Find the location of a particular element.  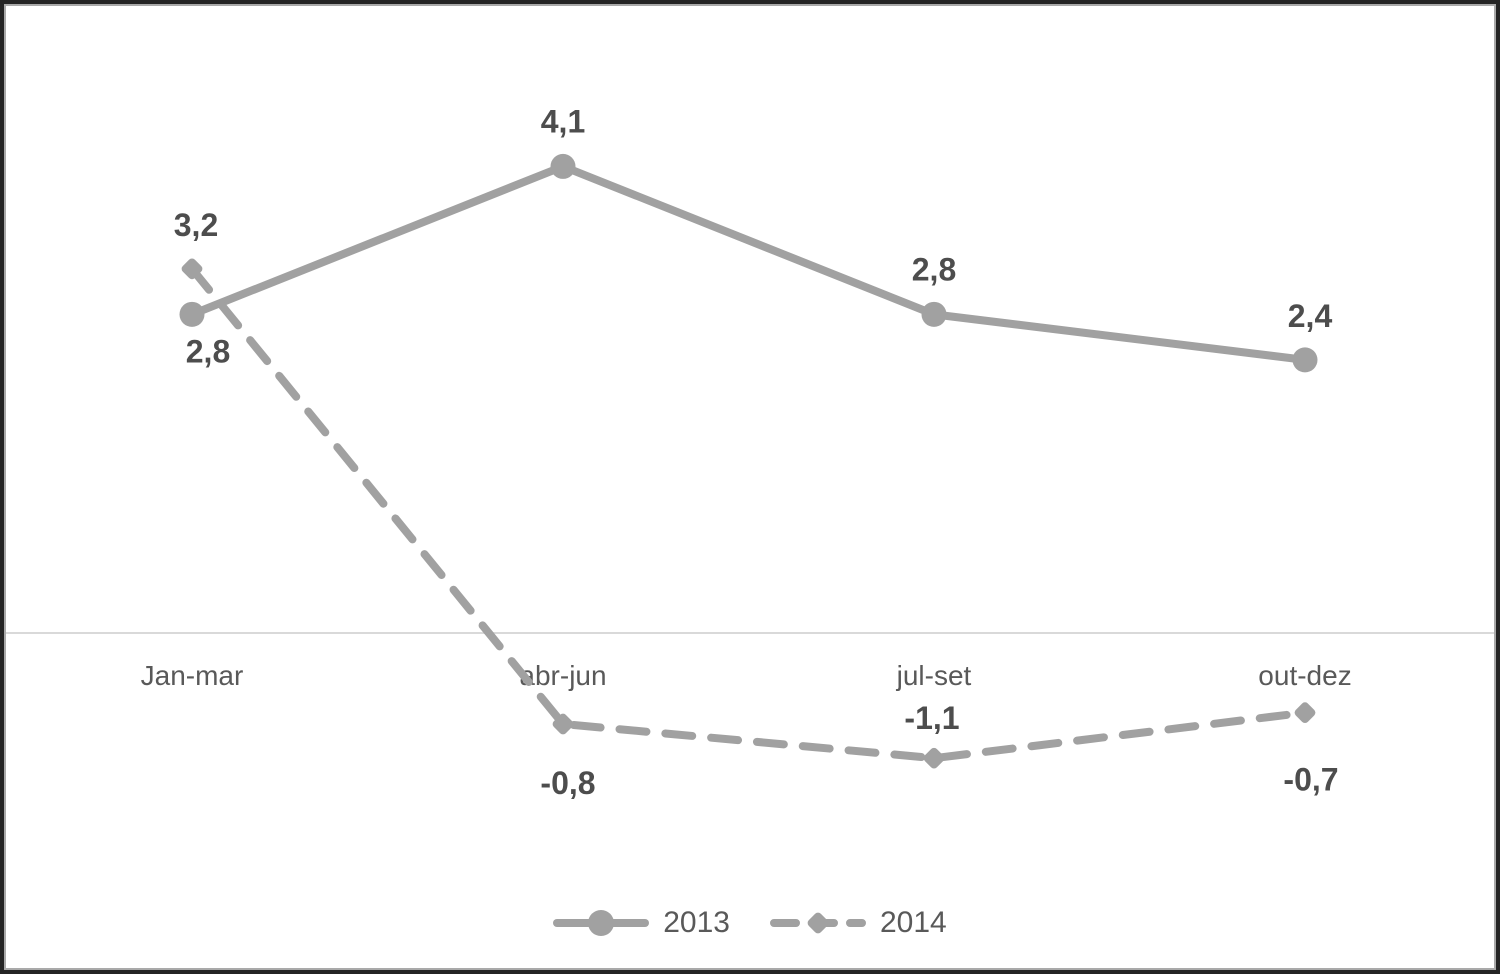

legend-item-2013: 2013 is located at coordinates (641, 923).